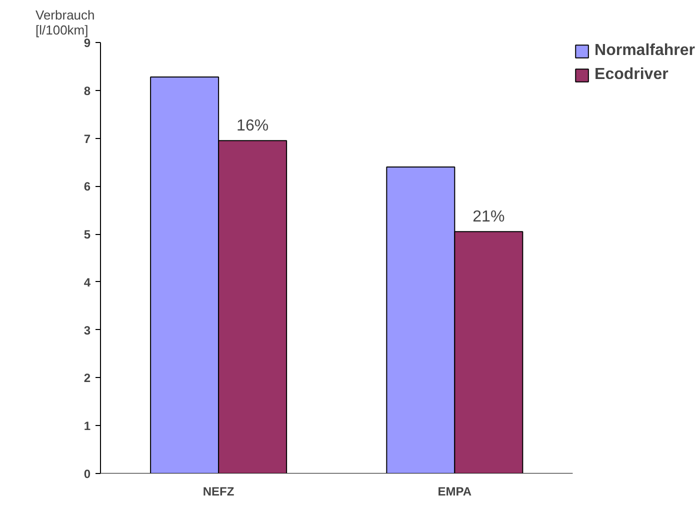  What do you see at coordinates (87, 378) in the screenshot?
I see `y-tick-label: 2` at bounding box center [87, 378].